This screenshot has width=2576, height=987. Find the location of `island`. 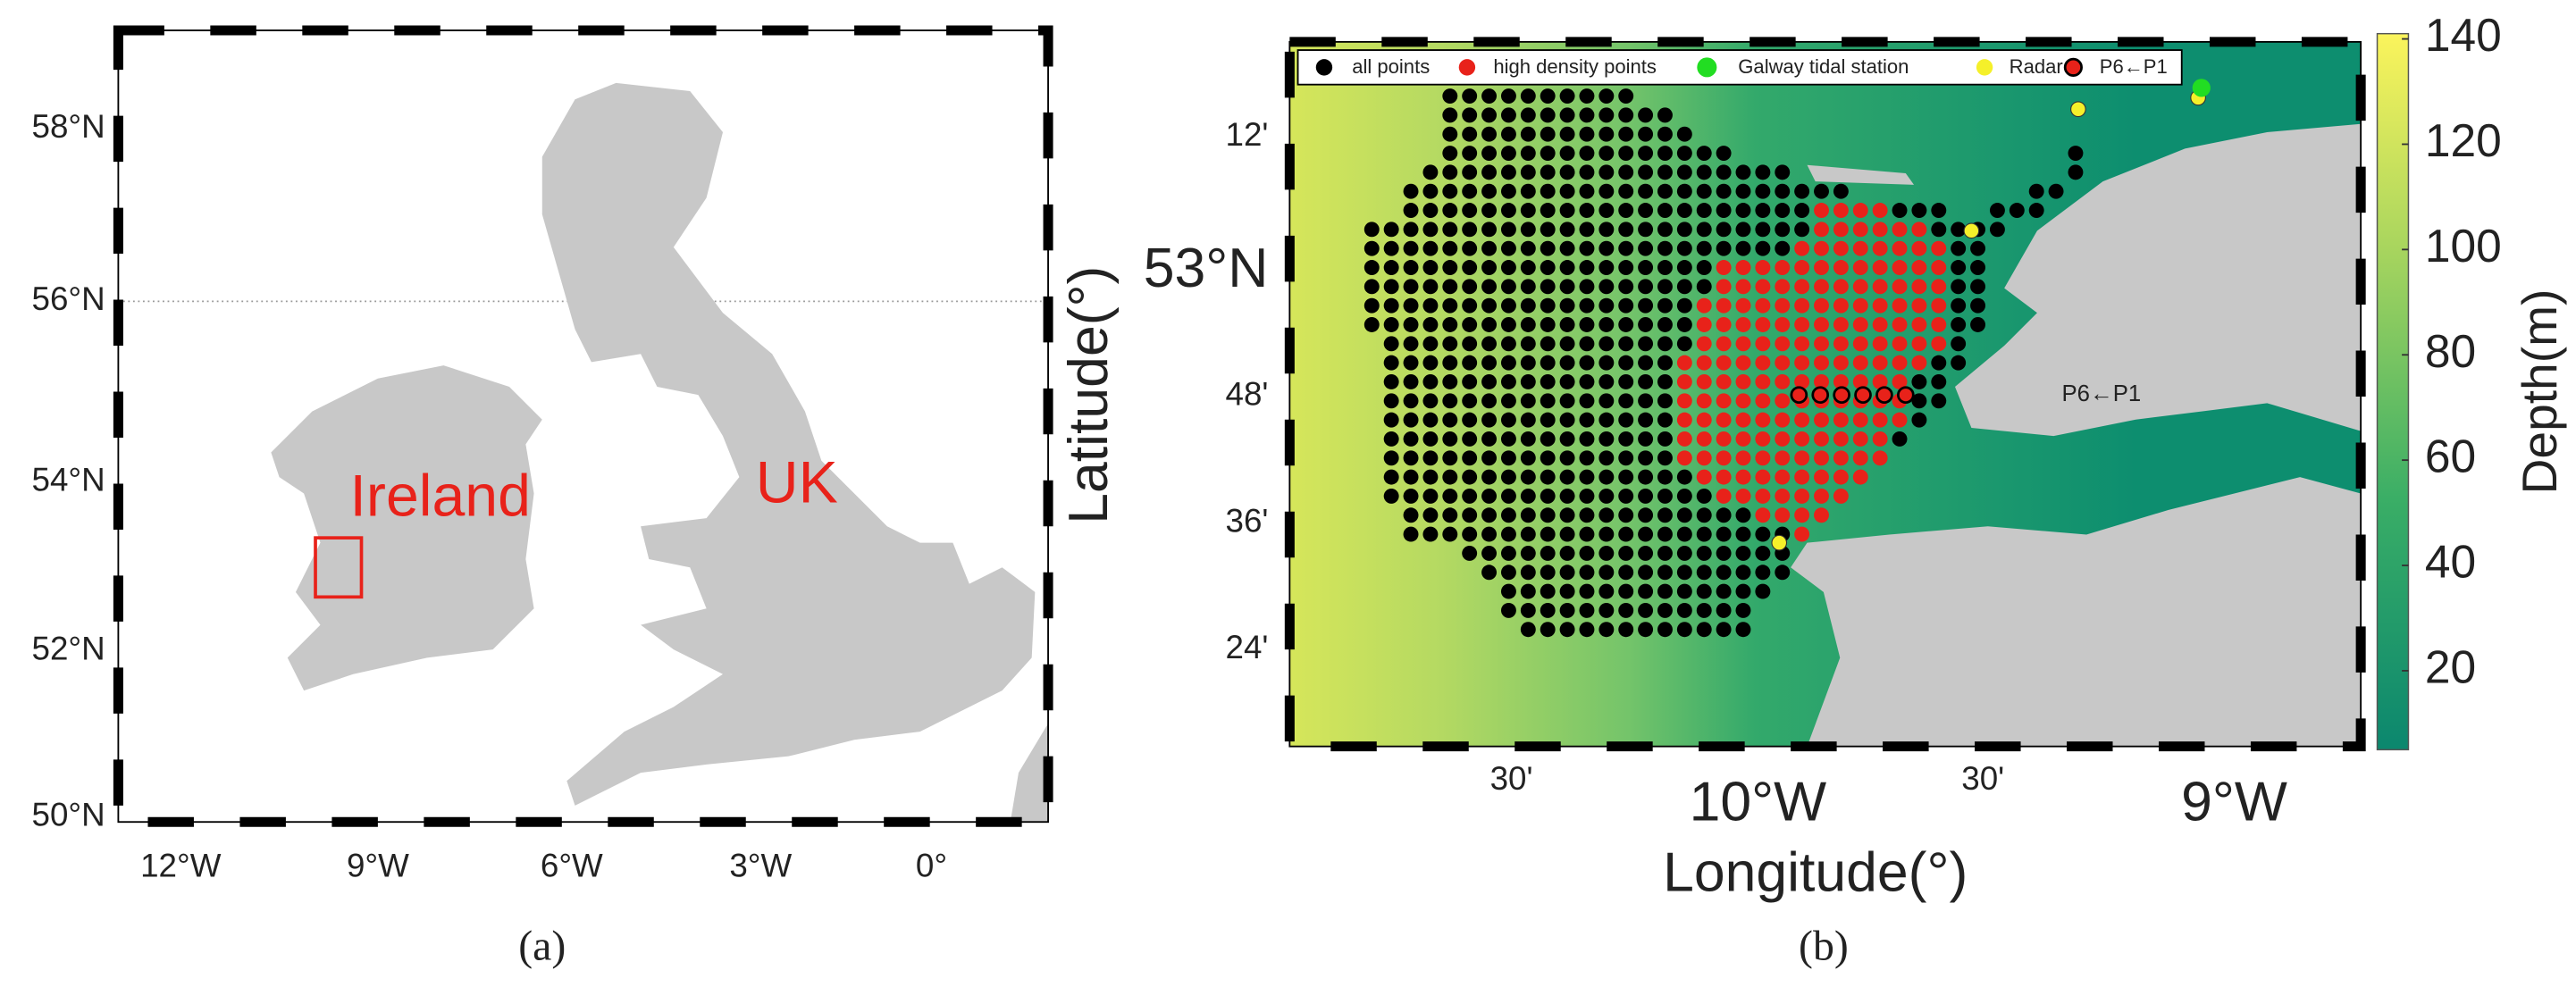

island is located at coordinates (1861, 175).